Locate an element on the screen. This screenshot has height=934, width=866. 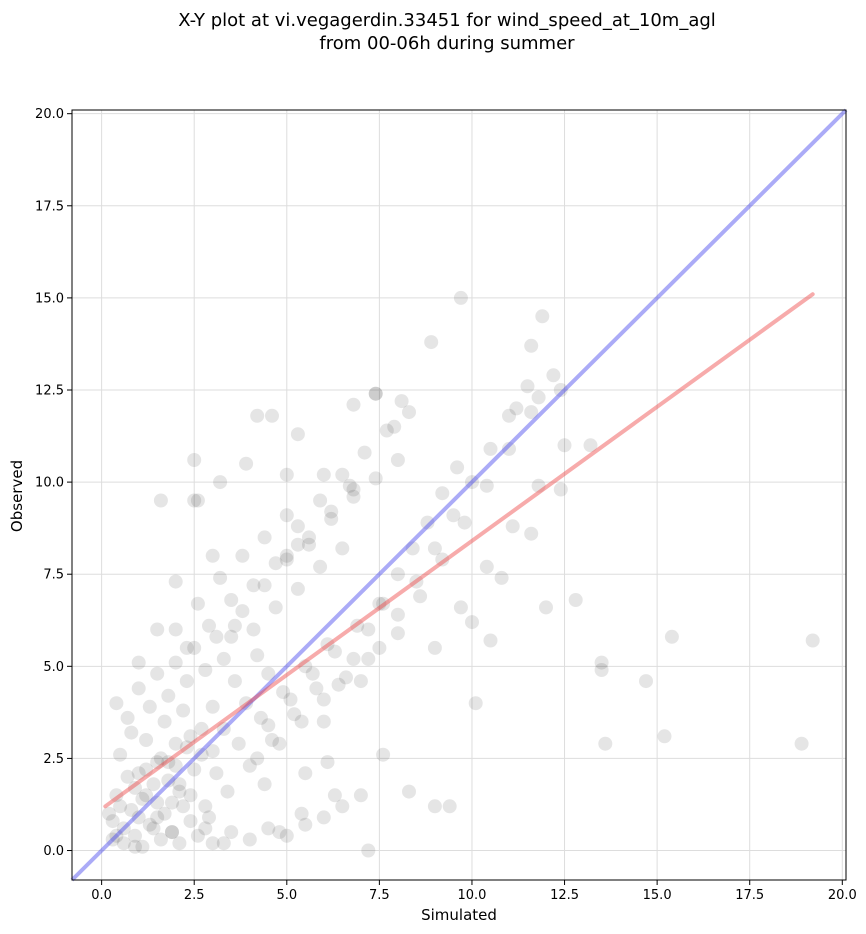
x-axis-label: Simulated is located at coordinates (459, 915).